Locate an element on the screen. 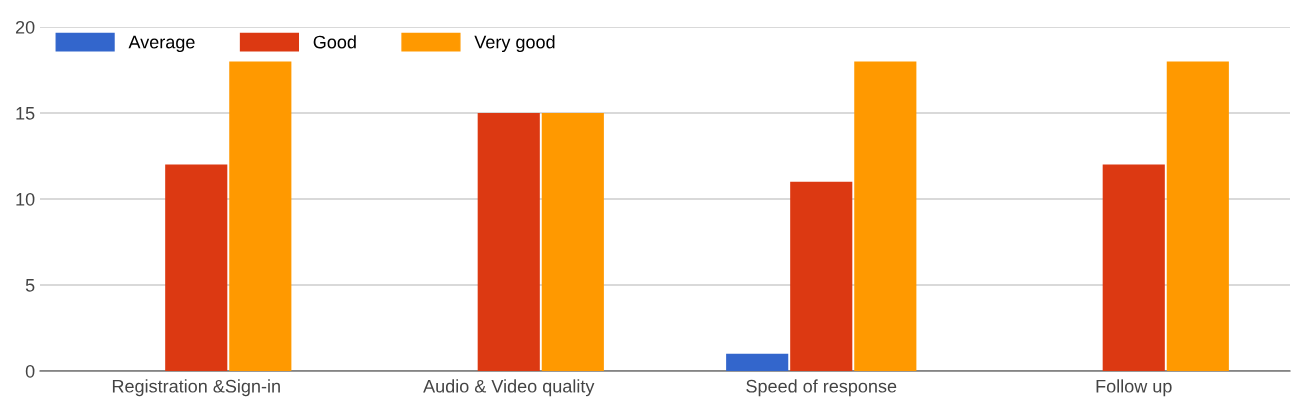 The image size is (1308, 406). legend-label: Very good is located at coordinates (514, 44).